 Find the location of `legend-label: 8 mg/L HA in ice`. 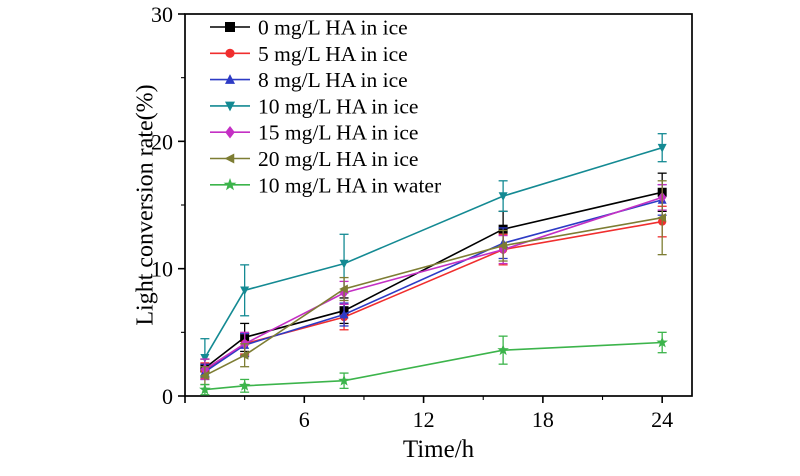

legend-label: 8 mg/L HA in ice is located at coordinates (333, 80).